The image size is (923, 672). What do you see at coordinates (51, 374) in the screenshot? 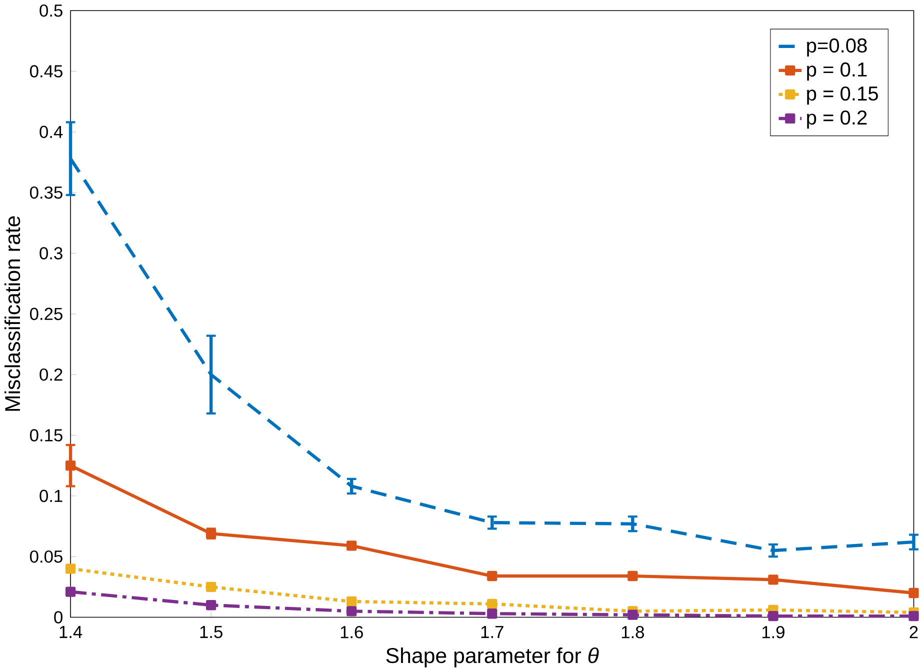
I see `y-tick-label: 0.2` at bounding box center [51, 374].